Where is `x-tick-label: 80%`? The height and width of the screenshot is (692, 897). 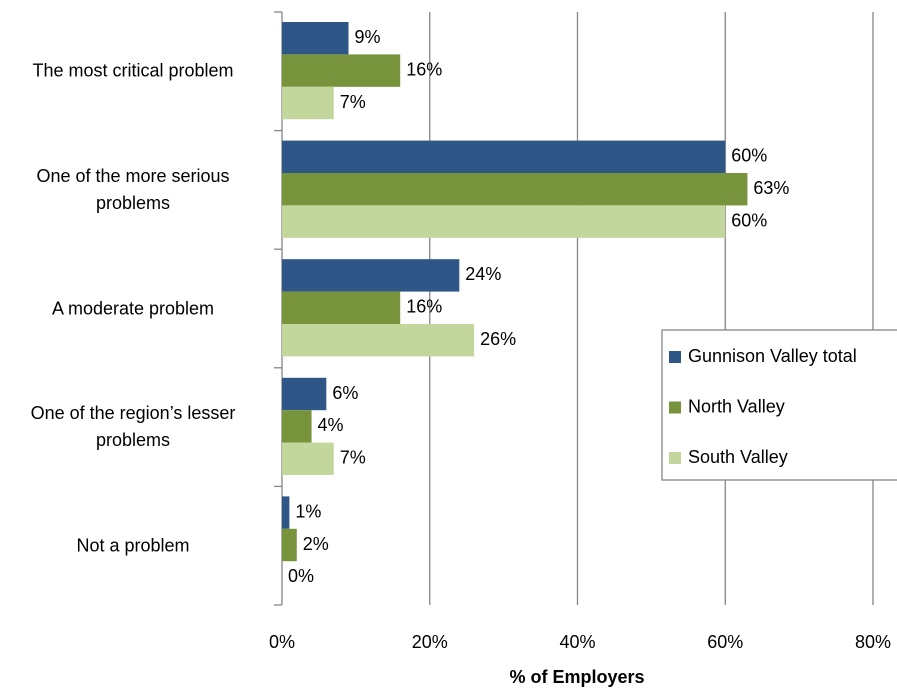
x-tick-label: 80% is located at coordinates (873, 642).